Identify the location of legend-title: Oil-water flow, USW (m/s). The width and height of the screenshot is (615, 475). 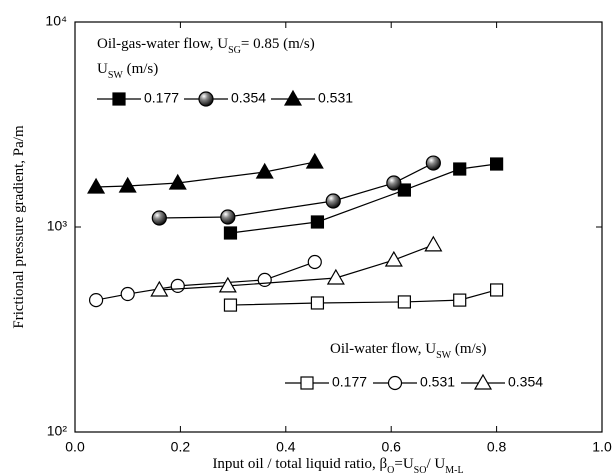
(408, 350).